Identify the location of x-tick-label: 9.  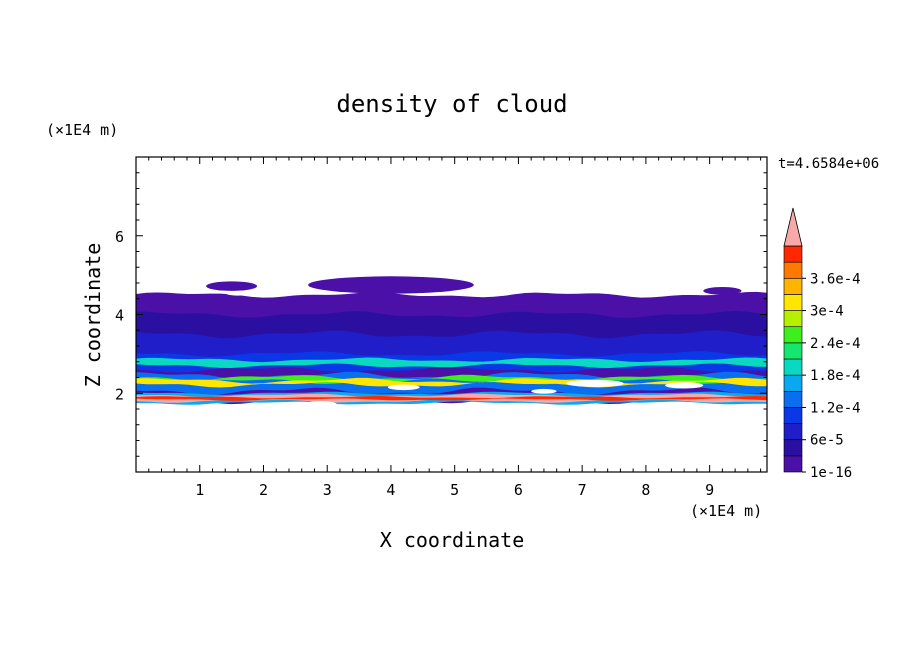
(709, 490).